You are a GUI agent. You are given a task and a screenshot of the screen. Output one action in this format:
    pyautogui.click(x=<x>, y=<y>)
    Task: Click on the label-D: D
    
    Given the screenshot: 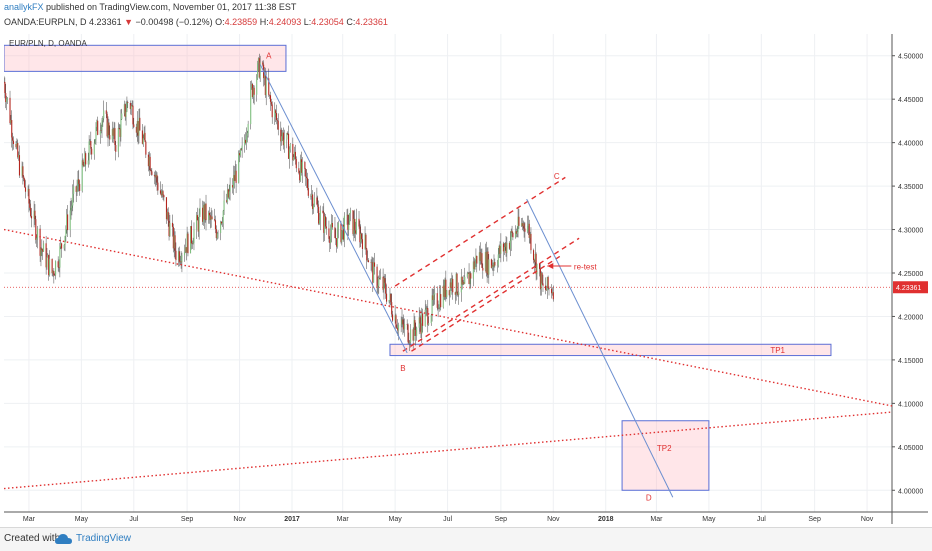 What is the action you would take?
    pyautogui.click(x=649, y=498)
    